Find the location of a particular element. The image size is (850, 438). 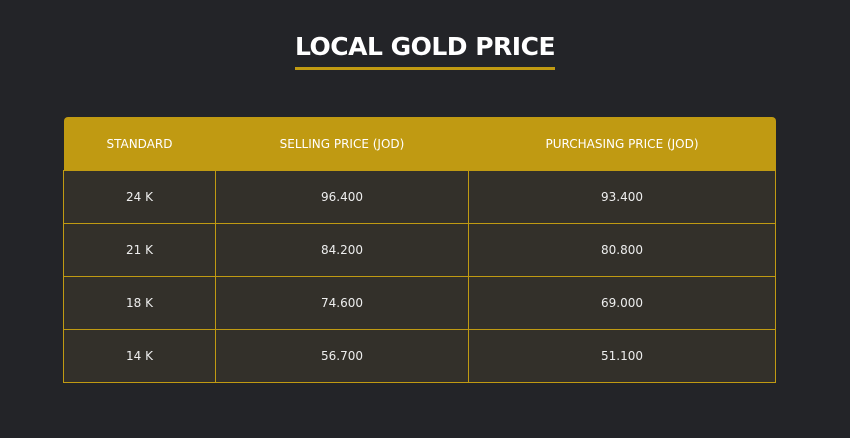

purchasing-price-cell: 51.100 is located at coordinates (622, 356).